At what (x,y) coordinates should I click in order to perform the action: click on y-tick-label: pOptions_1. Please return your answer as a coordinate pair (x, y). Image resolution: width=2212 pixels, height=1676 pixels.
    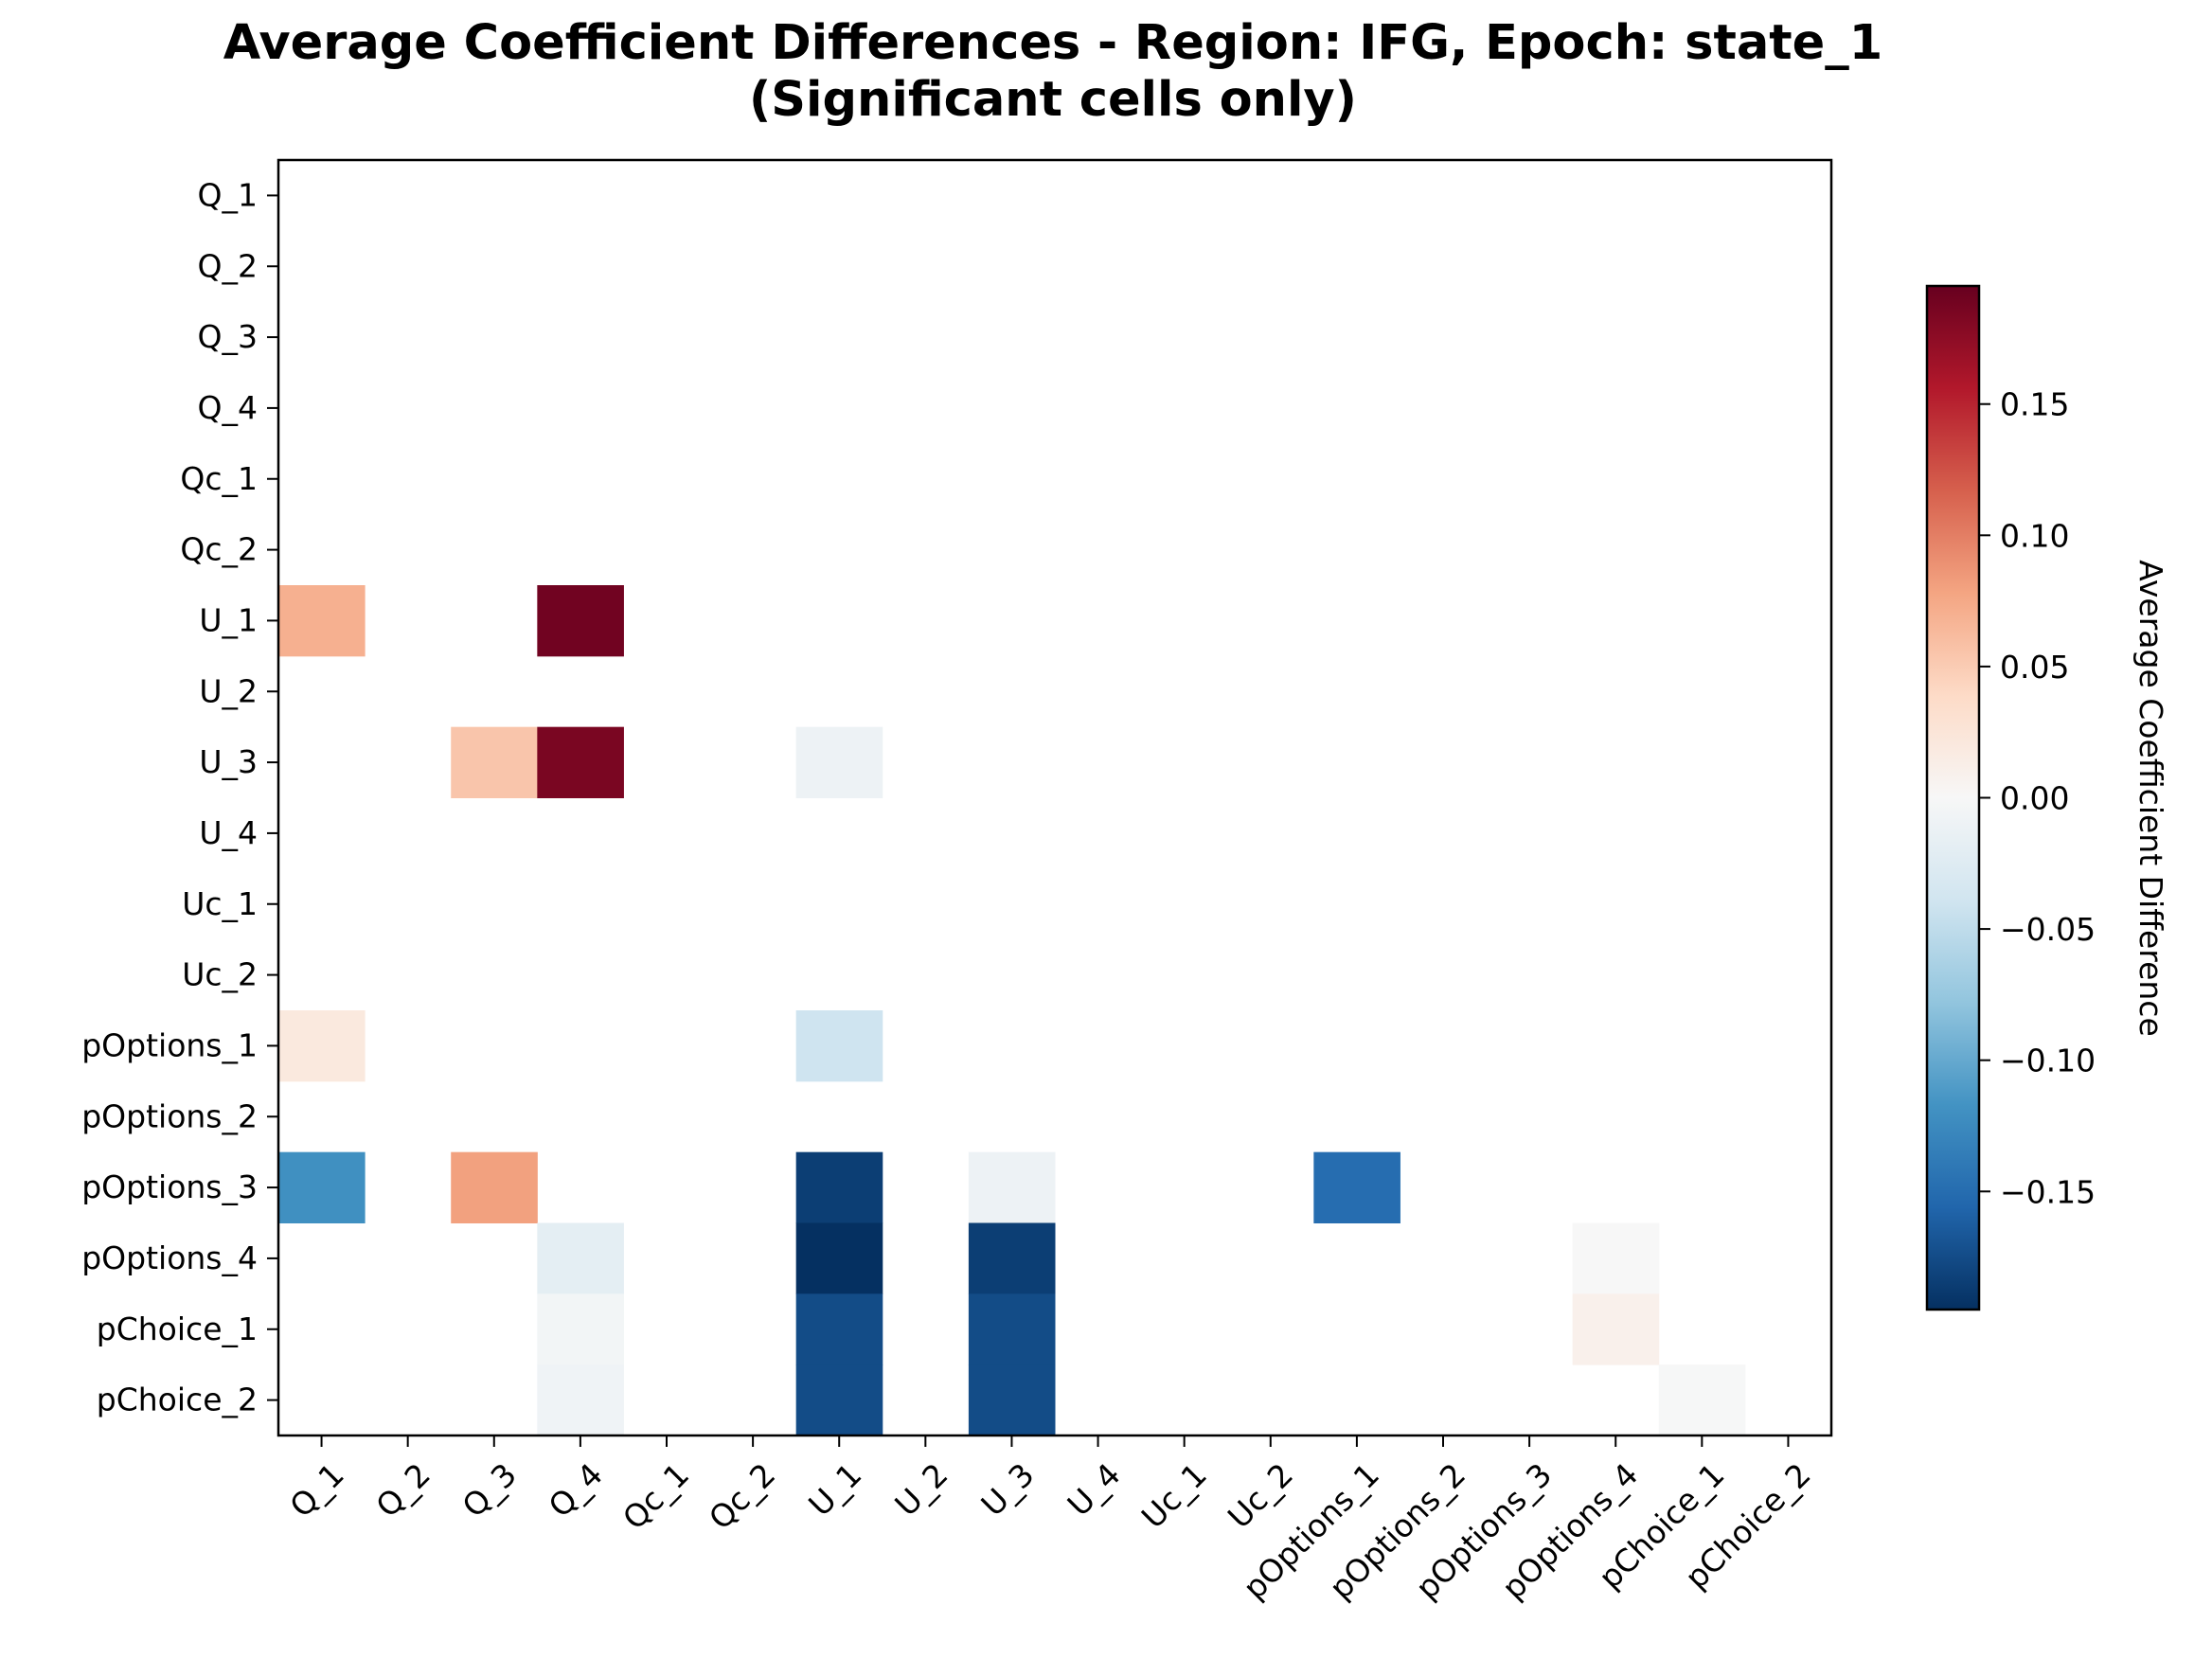
    Looking at the image, I should click on (169, 1044).